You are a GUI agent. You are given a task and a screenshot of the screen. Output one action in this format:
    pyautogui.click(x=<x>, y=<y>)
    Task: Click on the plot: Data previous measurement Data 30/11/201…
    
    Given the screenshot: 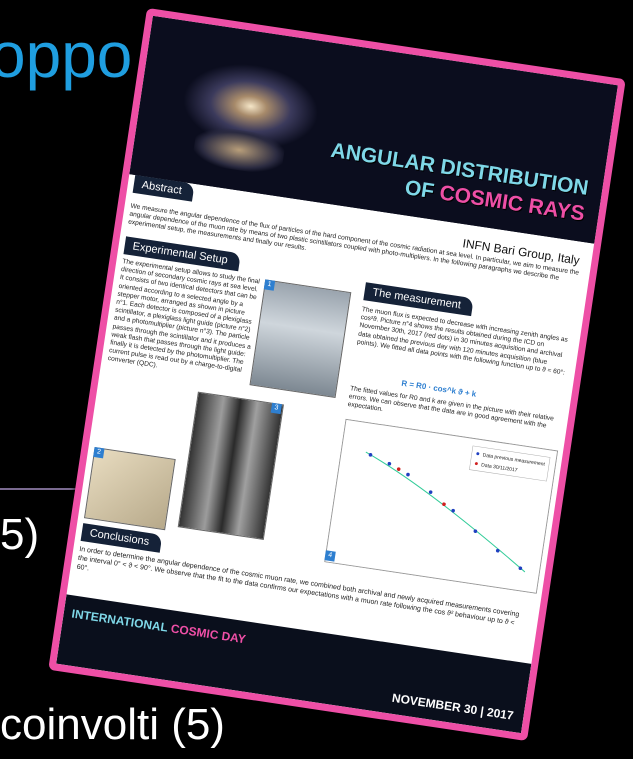 What is the action you would take?
    pyautogui.click(x=441, y=506)
    